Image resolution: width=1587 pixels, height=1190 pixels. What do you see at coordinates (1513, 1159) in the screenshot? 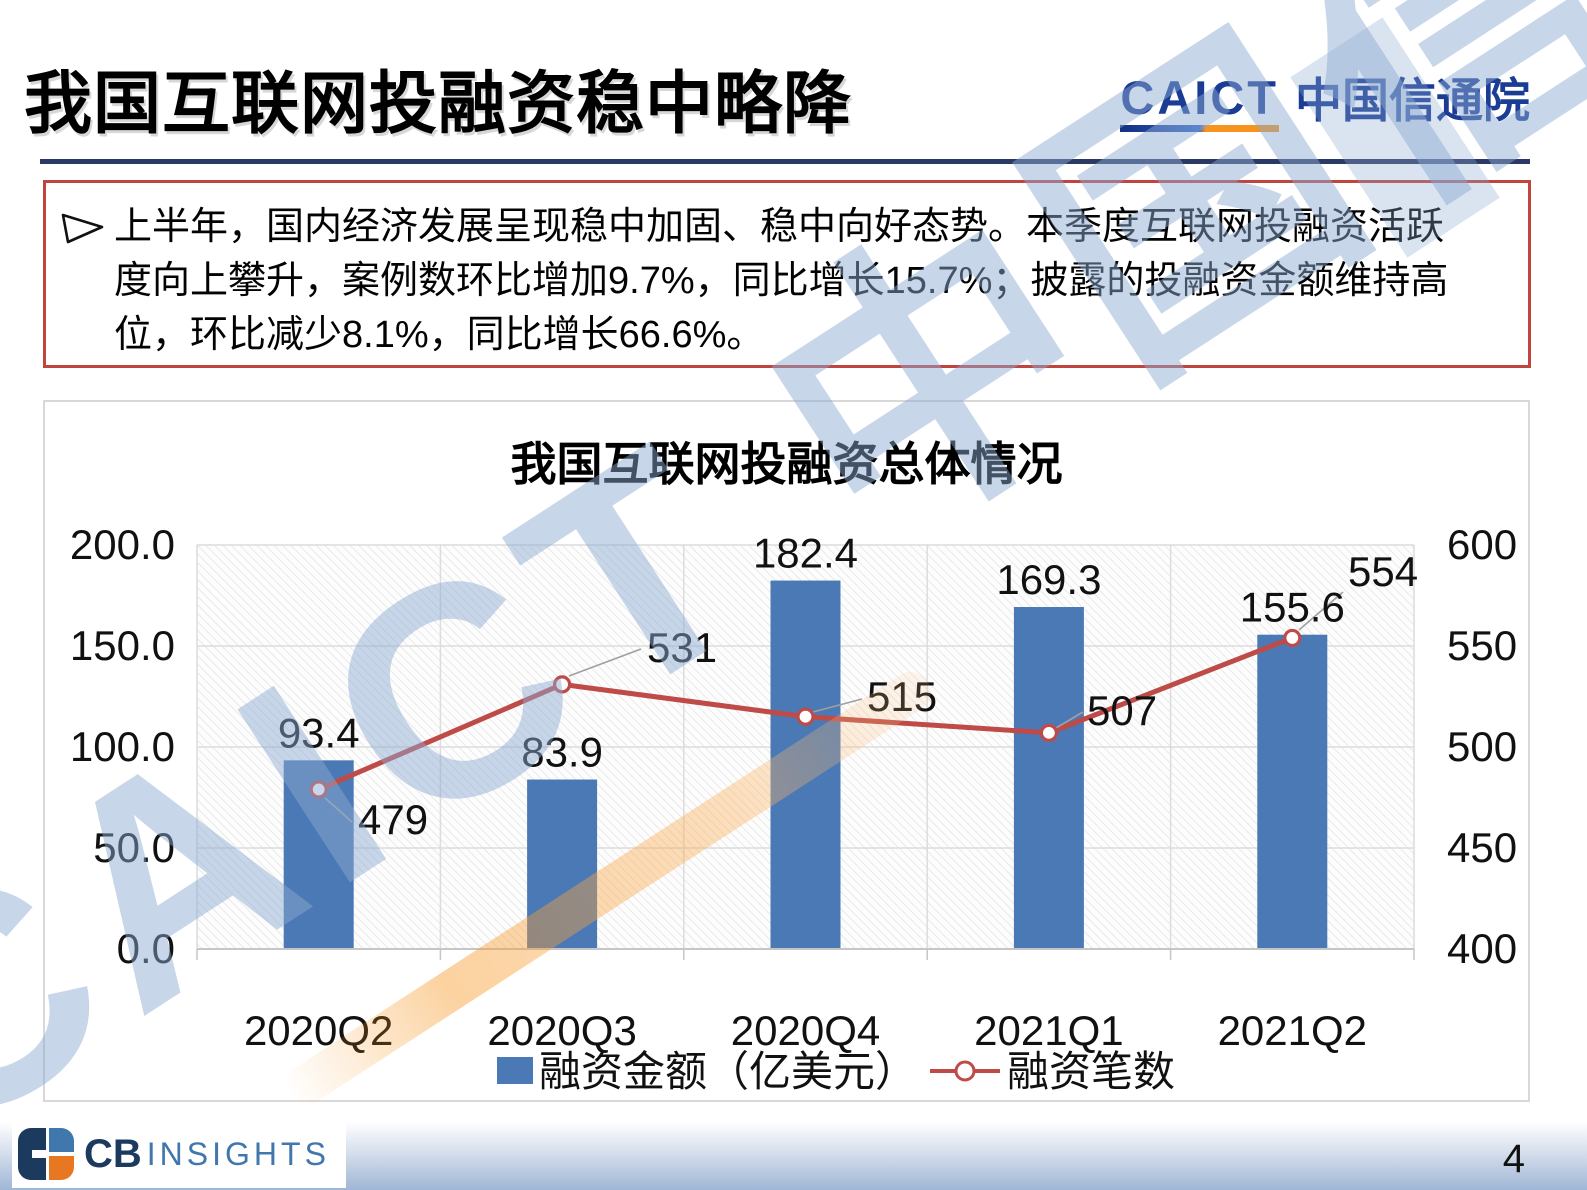
I see `page-number: 4` at bounding box center [1513, 1159].